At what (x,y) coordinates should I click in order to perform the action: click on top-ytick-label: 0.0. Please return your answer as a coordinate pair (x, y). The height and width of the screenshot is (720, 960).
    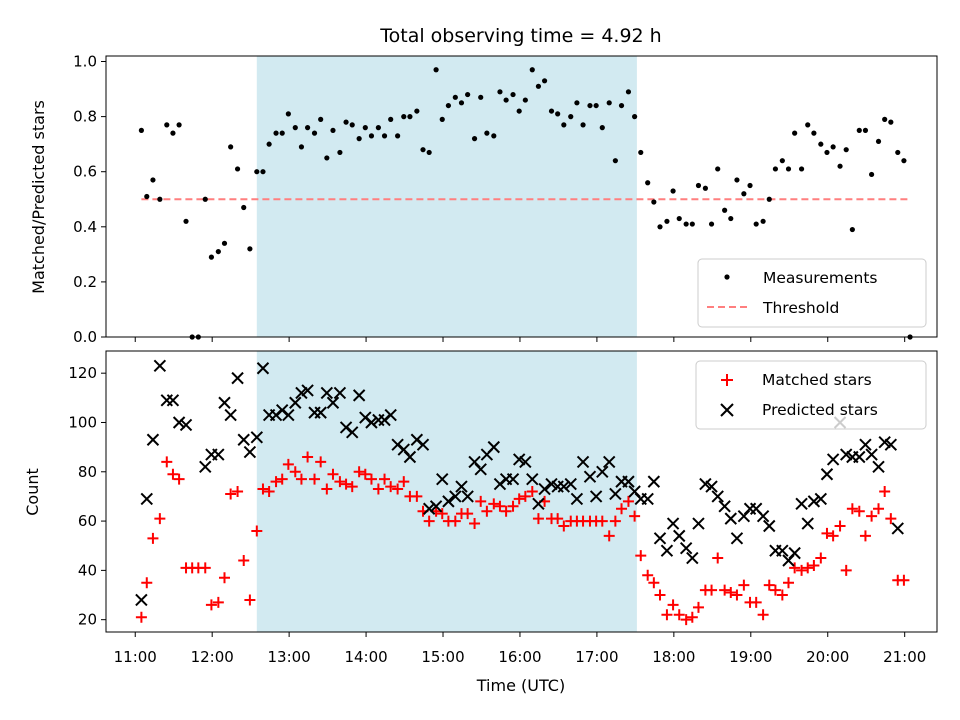
    Looking at the image, I should click on (85, 337).